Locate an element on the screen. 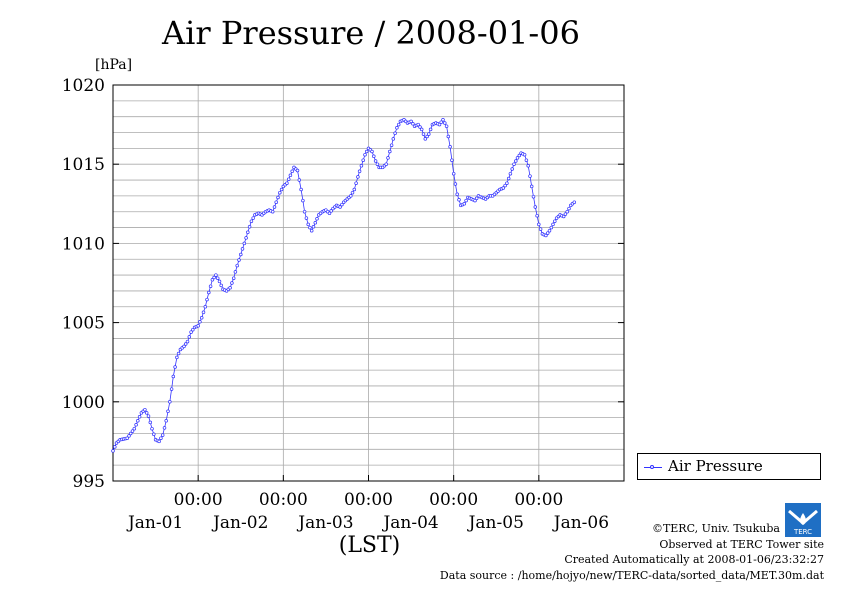  x-tick-date-label: Jan-02 is located at coordinates (239, 523).